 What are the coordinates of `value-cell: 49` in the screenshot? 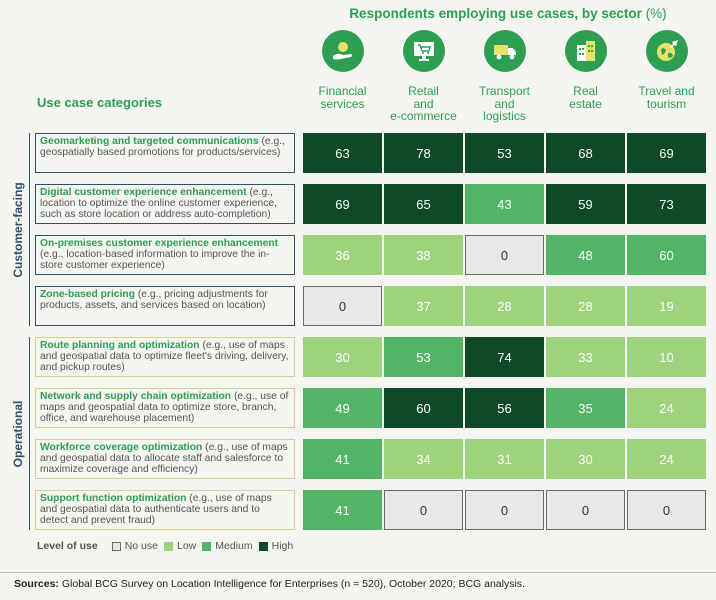 It's located at (342, 408).